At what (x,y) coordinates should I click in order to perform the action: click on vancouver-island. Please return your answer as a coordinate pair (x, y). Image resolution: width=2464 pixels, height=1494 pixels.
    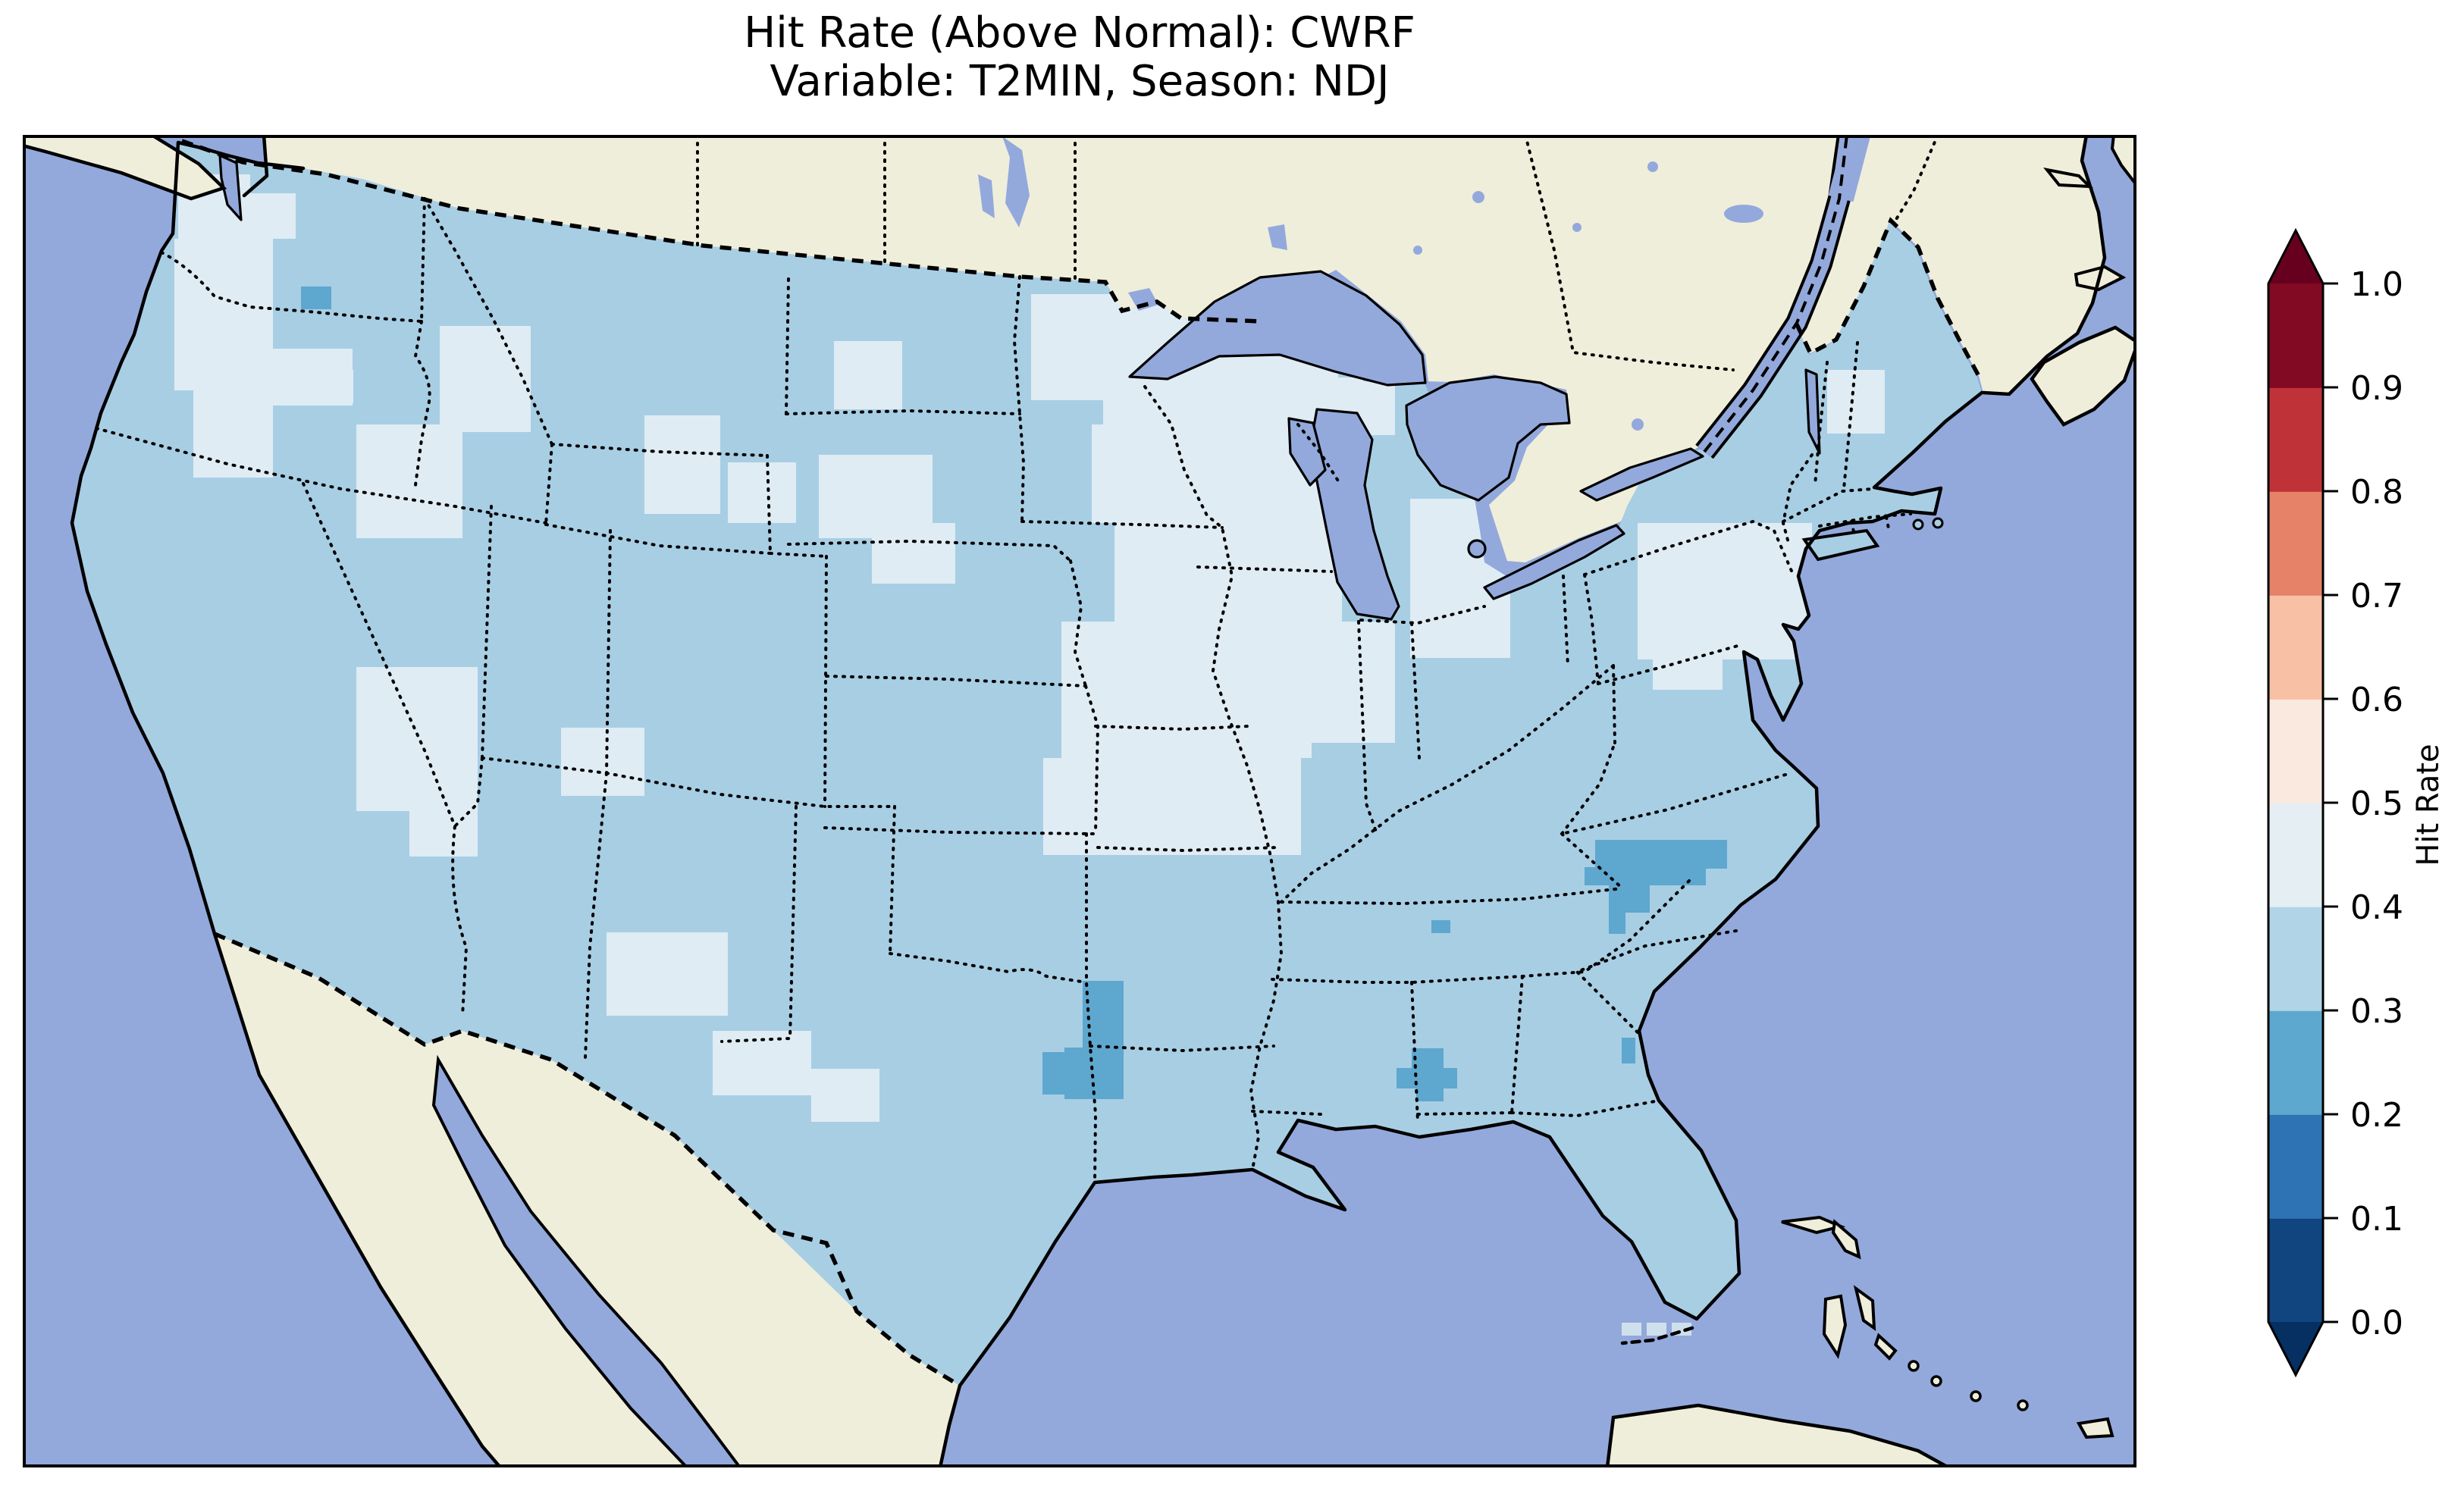
    Looking at the image, I should click on (125, 168).